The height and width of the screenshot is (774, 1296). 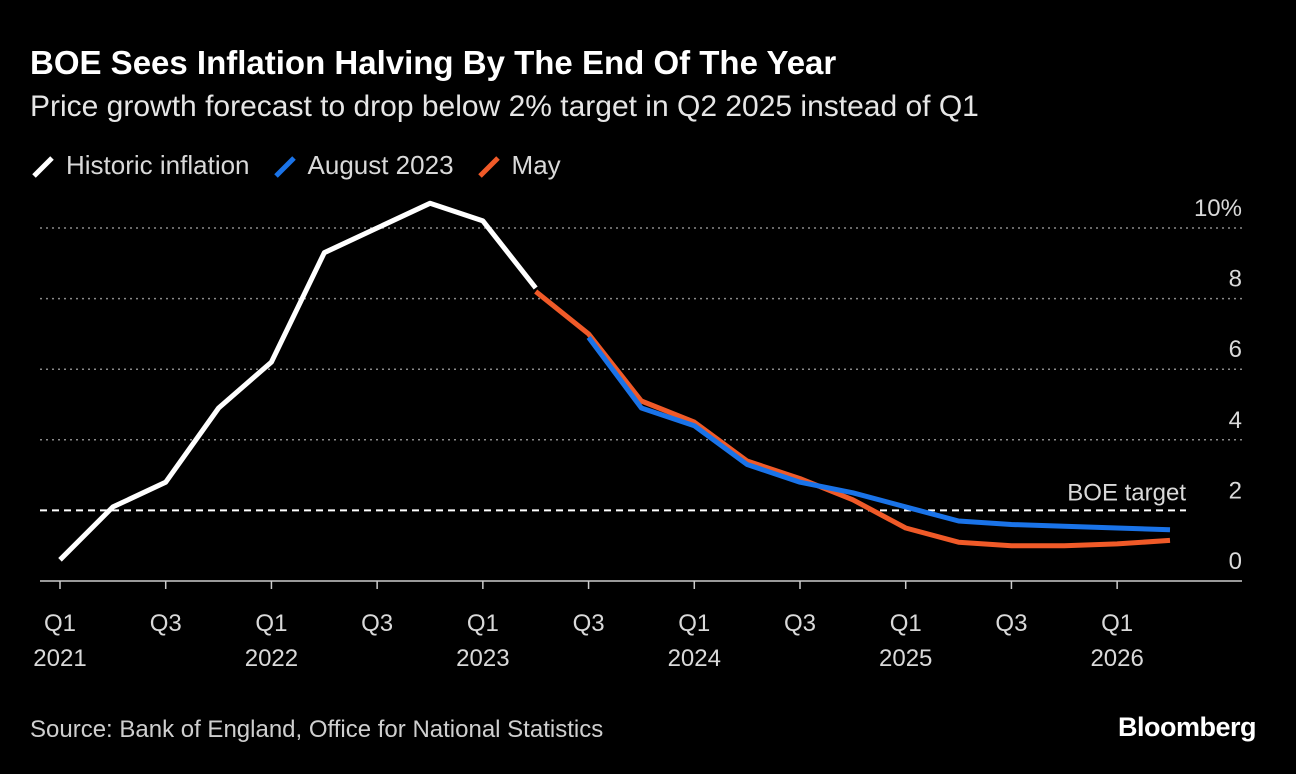 I want to click on legend-item-may: May, so click(x=518, y=165).